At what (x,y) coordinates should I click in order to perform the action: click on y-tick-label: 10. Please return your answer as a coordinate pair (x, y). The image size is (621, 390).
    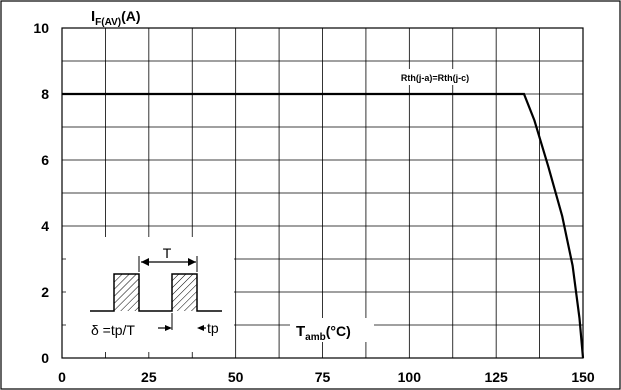
    Looking at the image, I should click on (41, 28).